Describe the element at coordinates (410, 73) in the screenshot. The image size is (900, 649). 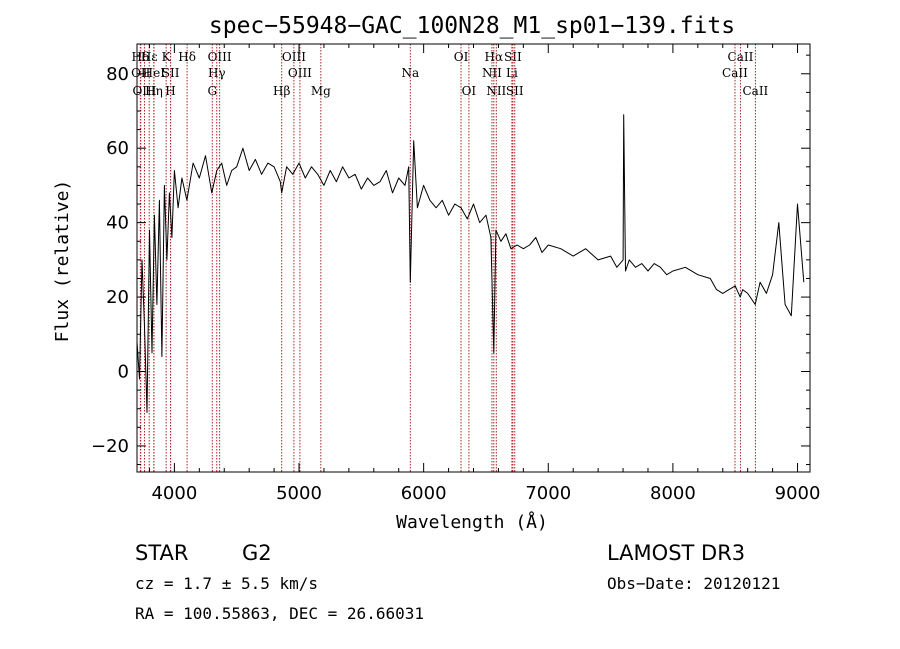
I see `line-label-17: Na` at that location.